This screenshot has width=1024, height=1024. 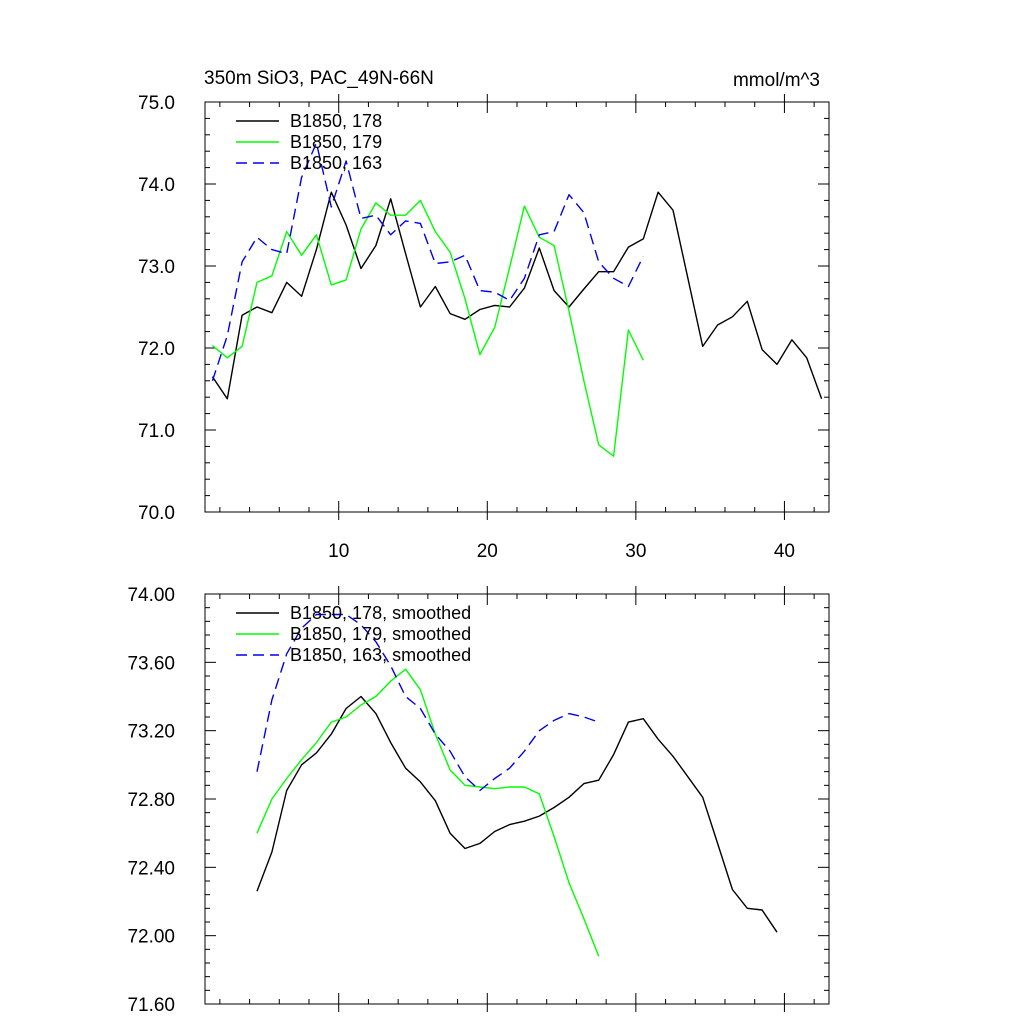 I want to click on y-tick-label: 75.0, so click(x=156, y=103).